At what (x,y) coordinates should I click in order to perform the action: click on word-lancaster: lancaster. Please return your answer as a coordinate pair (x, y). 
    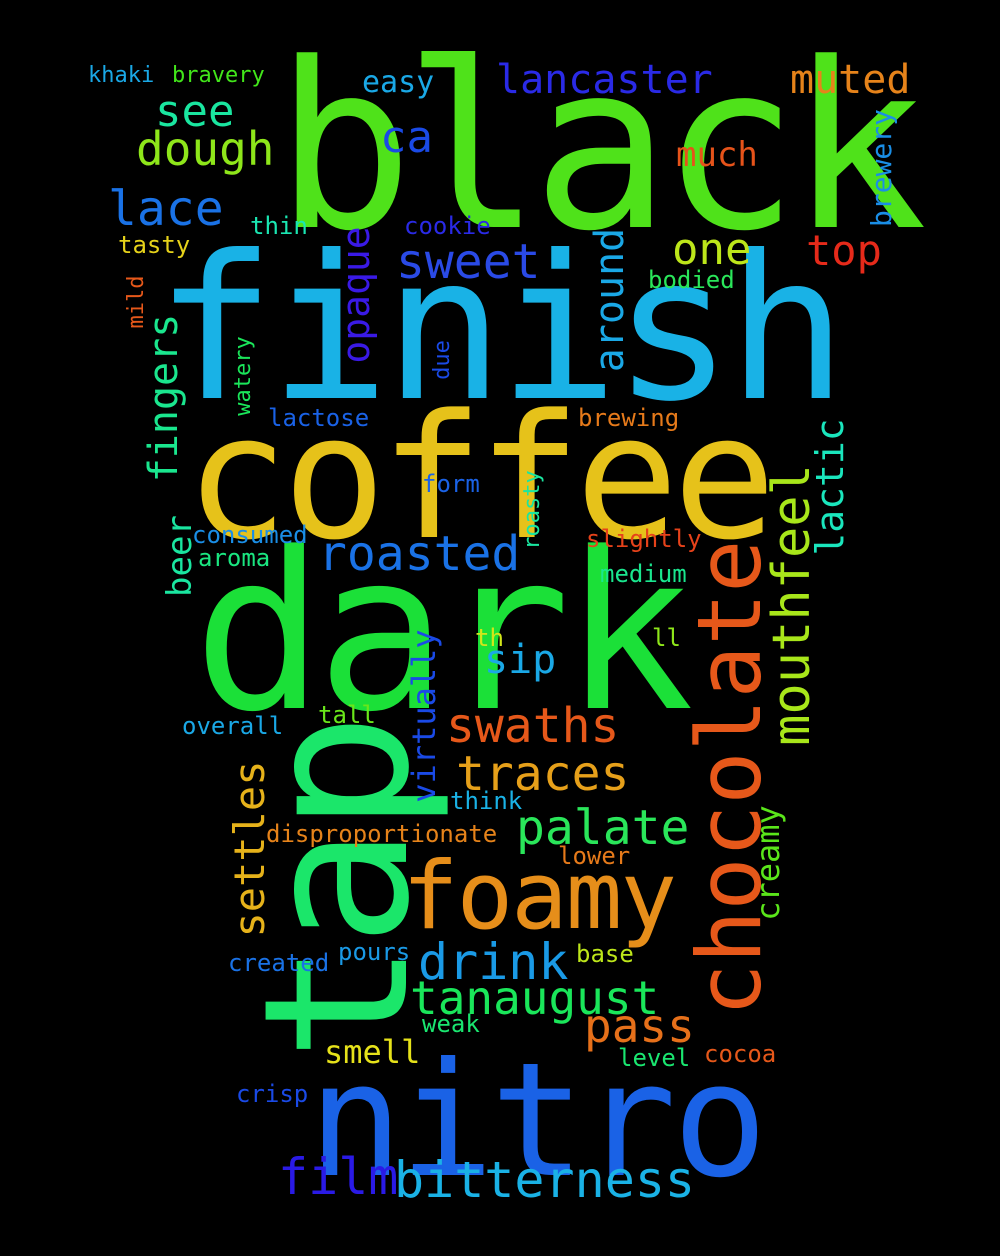
    Looking at the image, I should click on (604, 80).